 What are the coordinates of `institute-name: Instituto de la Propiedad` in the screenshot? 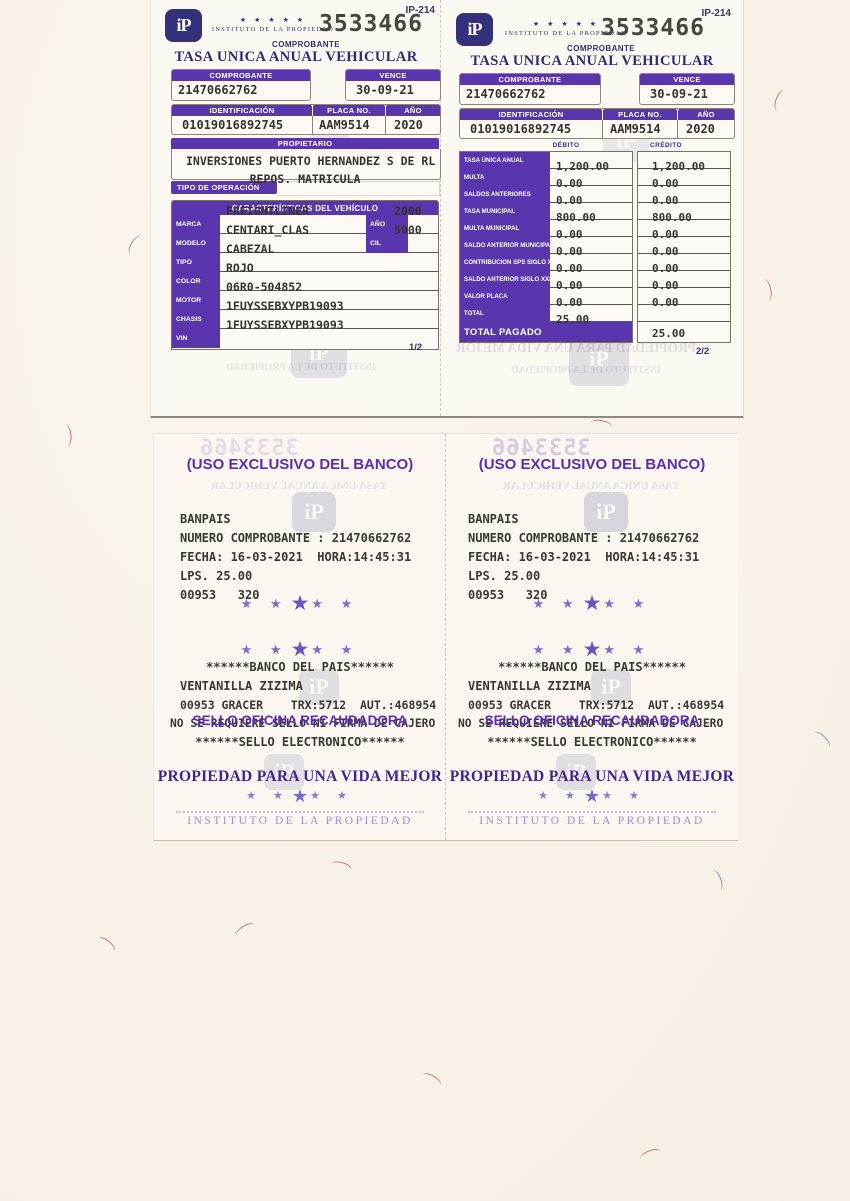 It's located at (566, 33).